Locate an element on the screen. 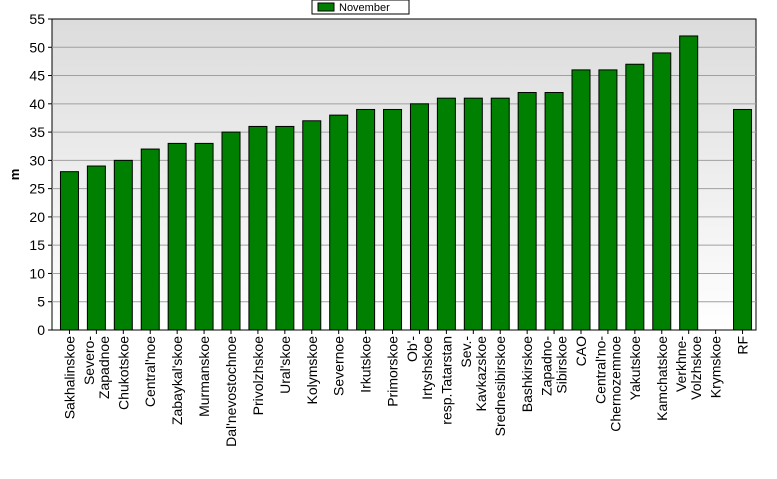  x-tick-label: Murmanskoe is located at coordinates (204, 376).